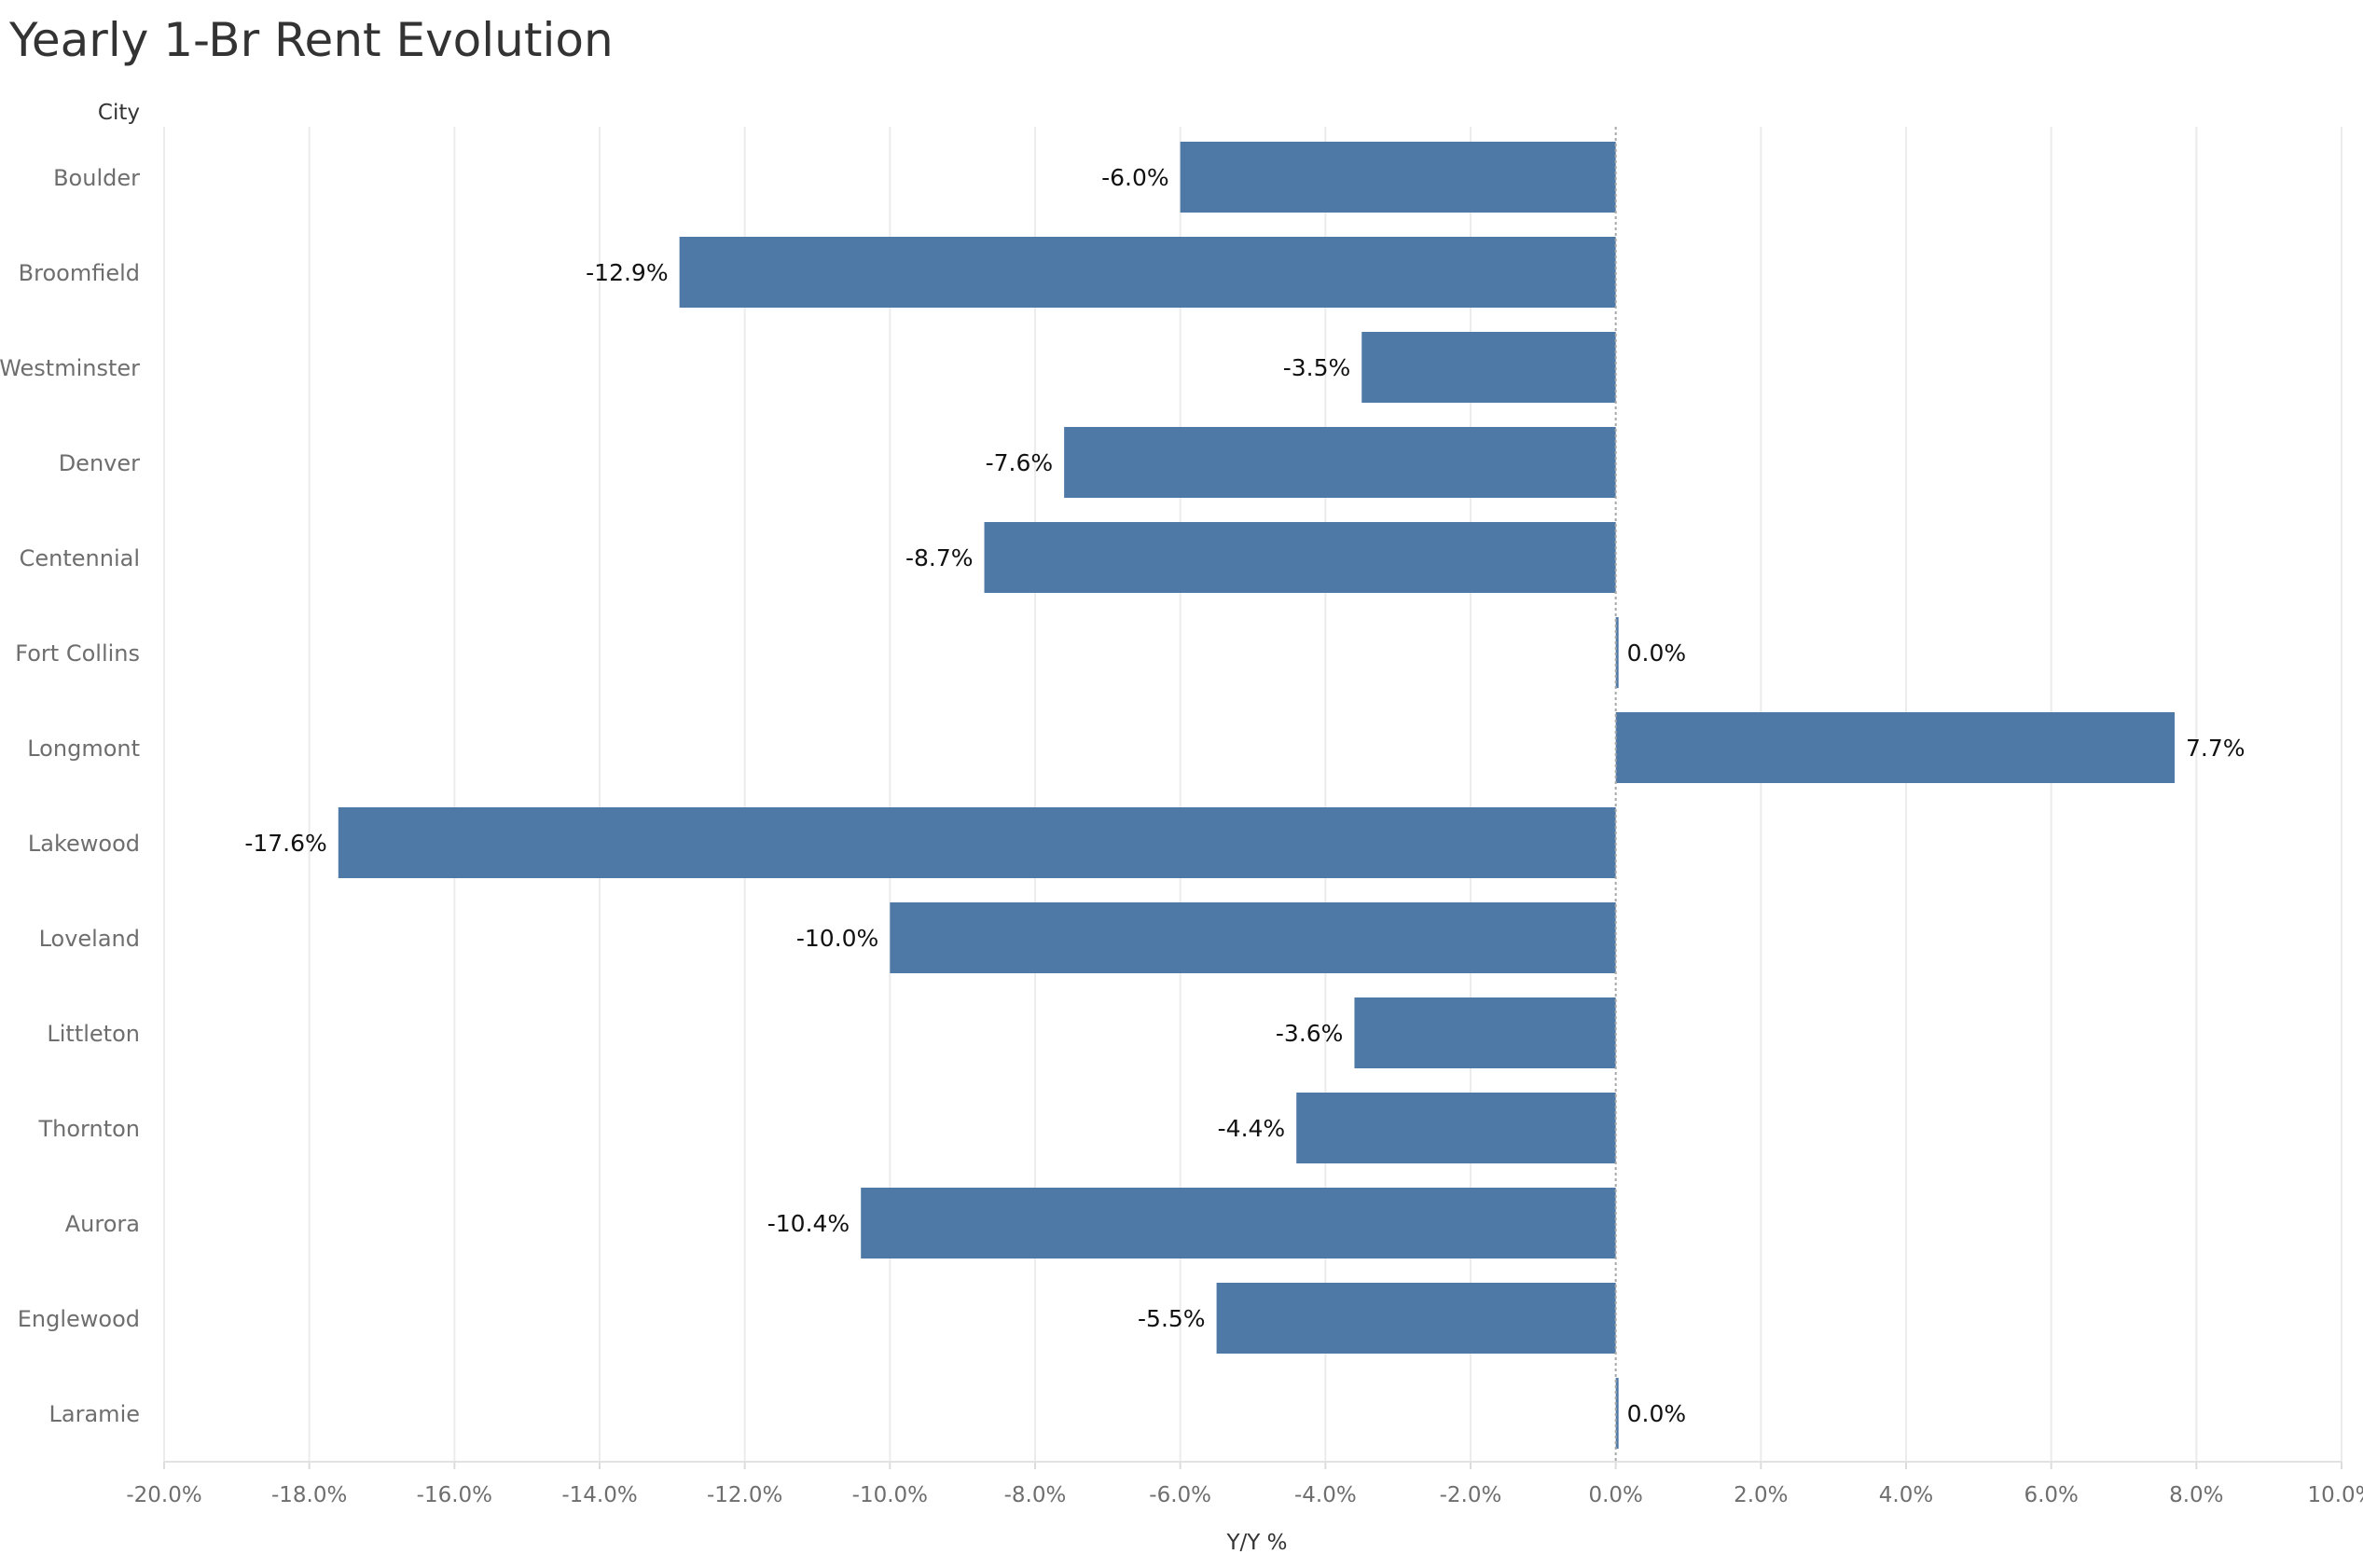 Image resolution: width=2363 pixels, height=1568 pixels. Describe the element at coordinates (79, 273) in the screenshot. I see `category-label: Broomfield` at that location.